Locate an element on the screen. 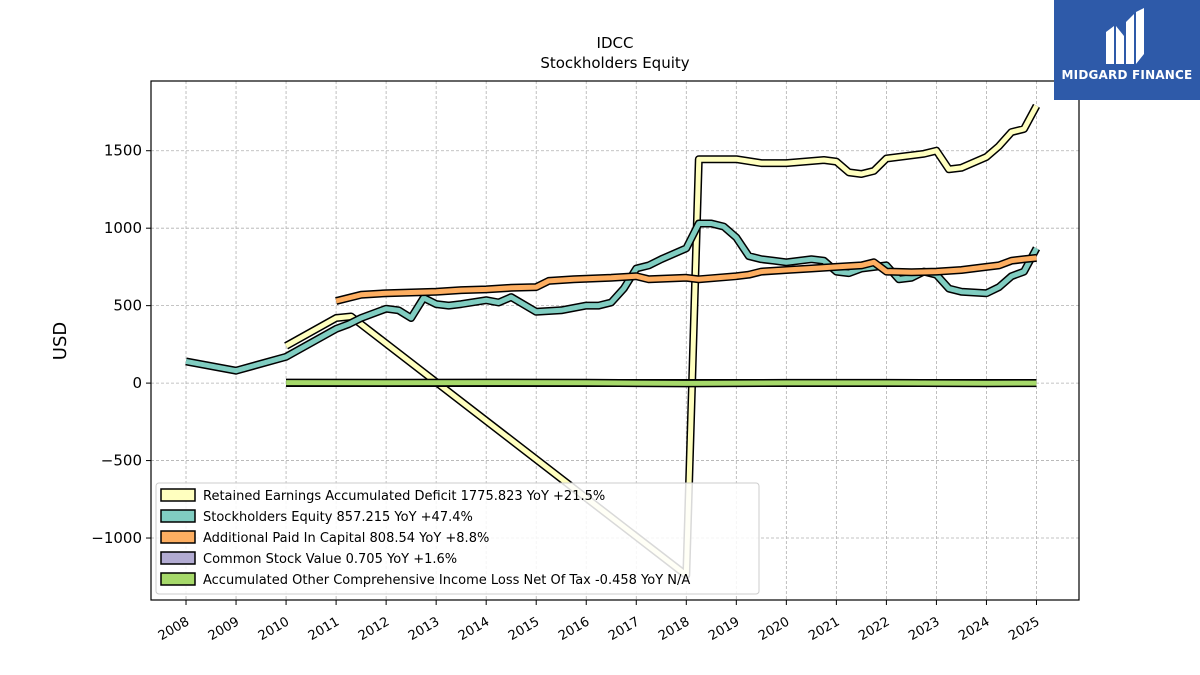  x-tick-label: 2023 is located at coordinates (924, 629).